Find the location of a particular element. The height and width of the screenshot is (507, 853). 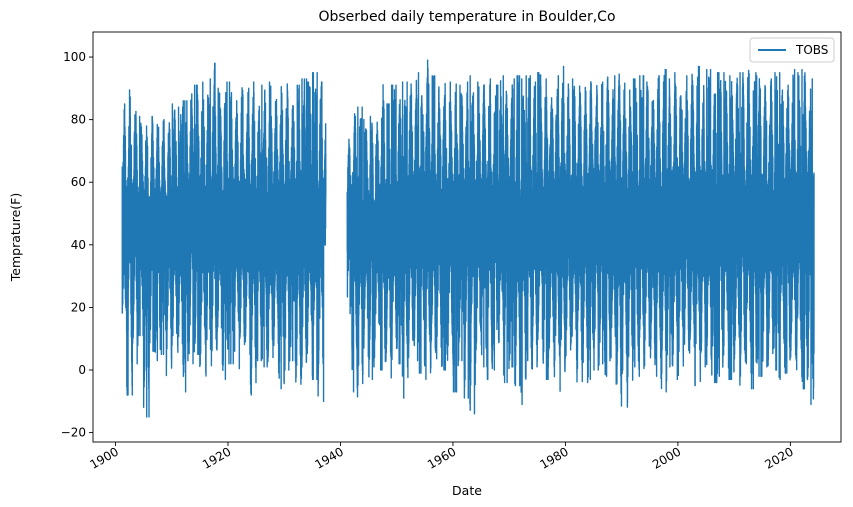

y-axis-label: Temprature(F) is located at coordinates (15, 237).